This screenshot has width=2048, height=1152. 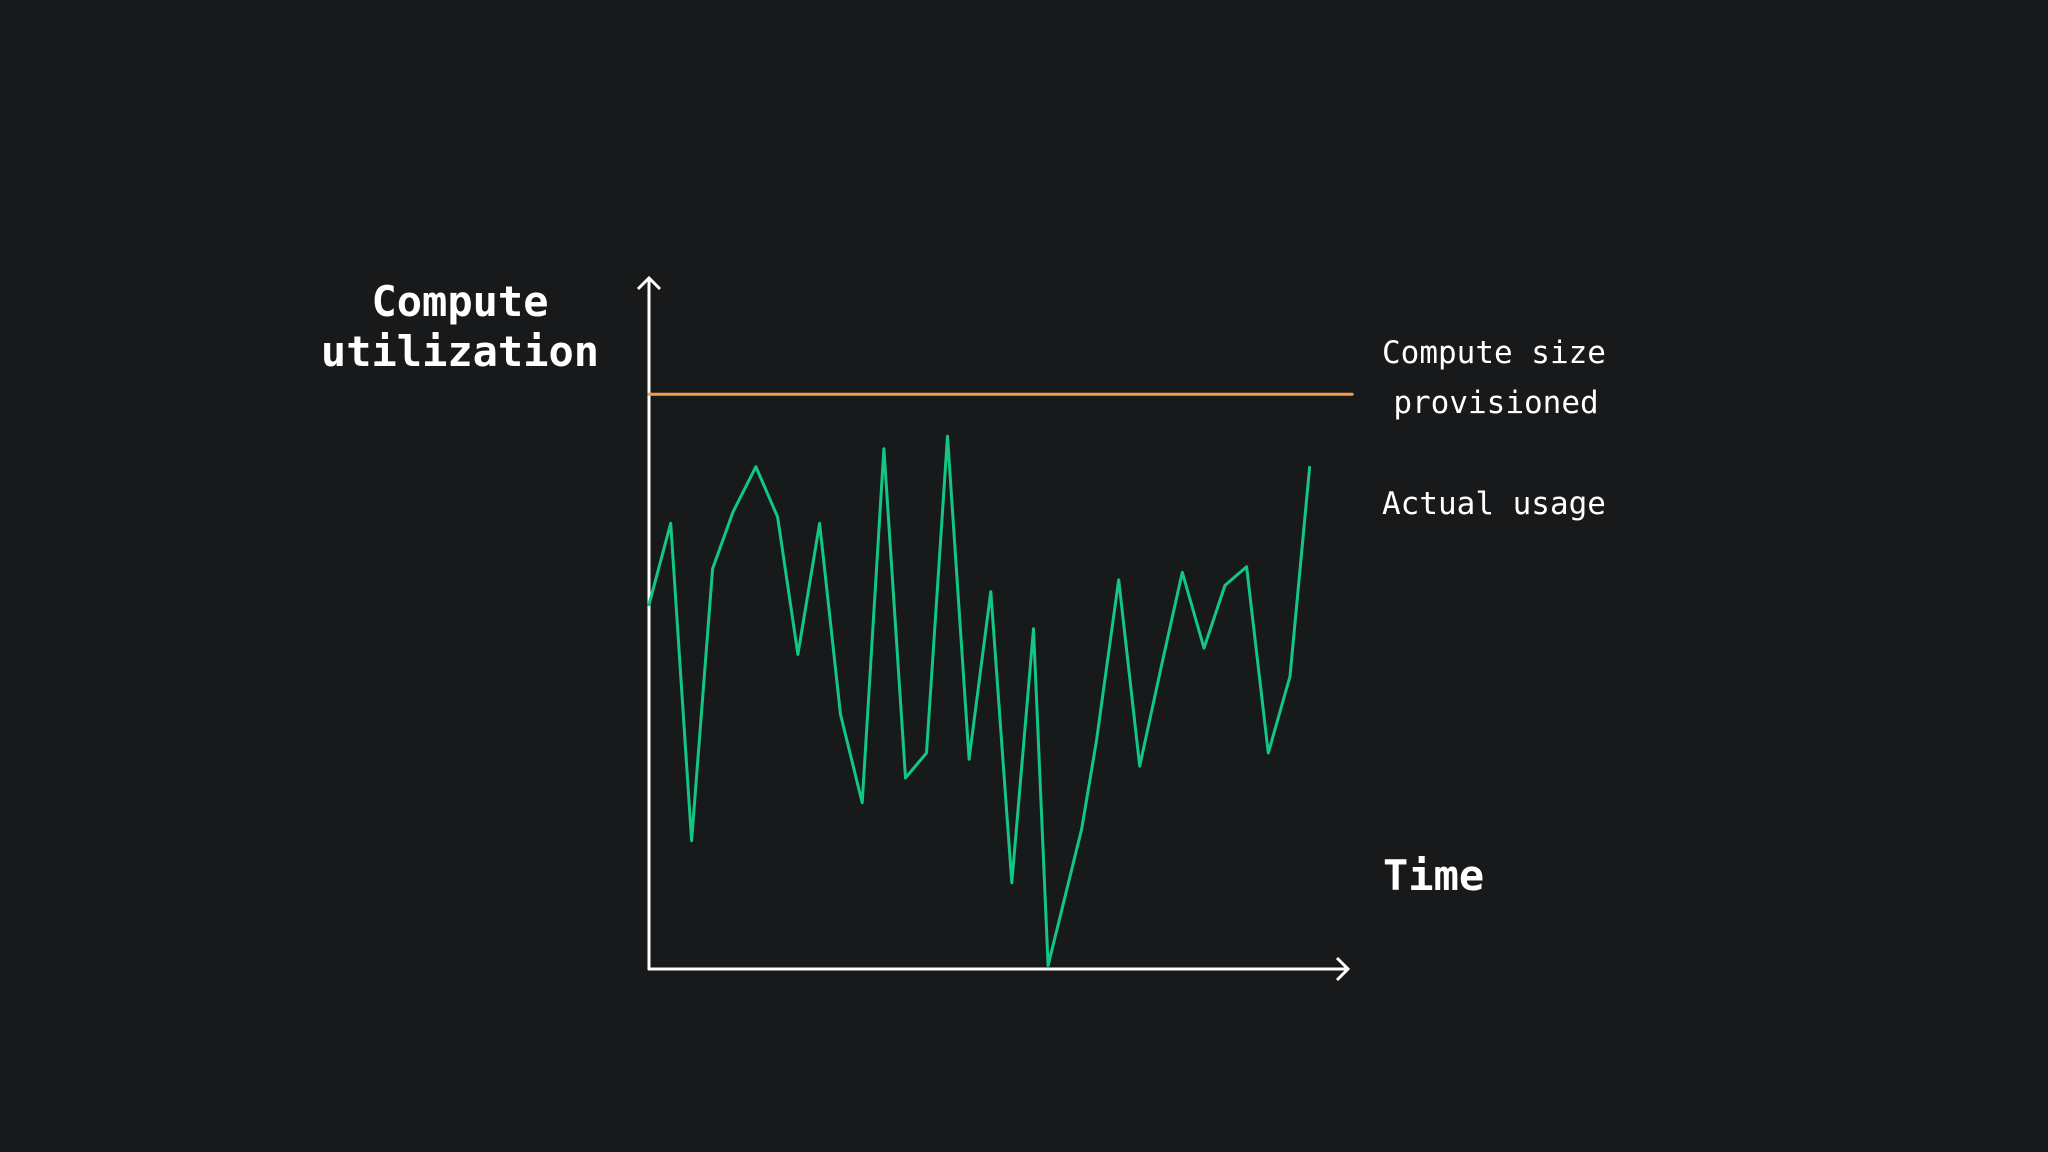 What do you see at coordinates (460, 351) in the screenshot?
I see `y-axis-label-line-2: utilization` at bounding box center [460, 351].